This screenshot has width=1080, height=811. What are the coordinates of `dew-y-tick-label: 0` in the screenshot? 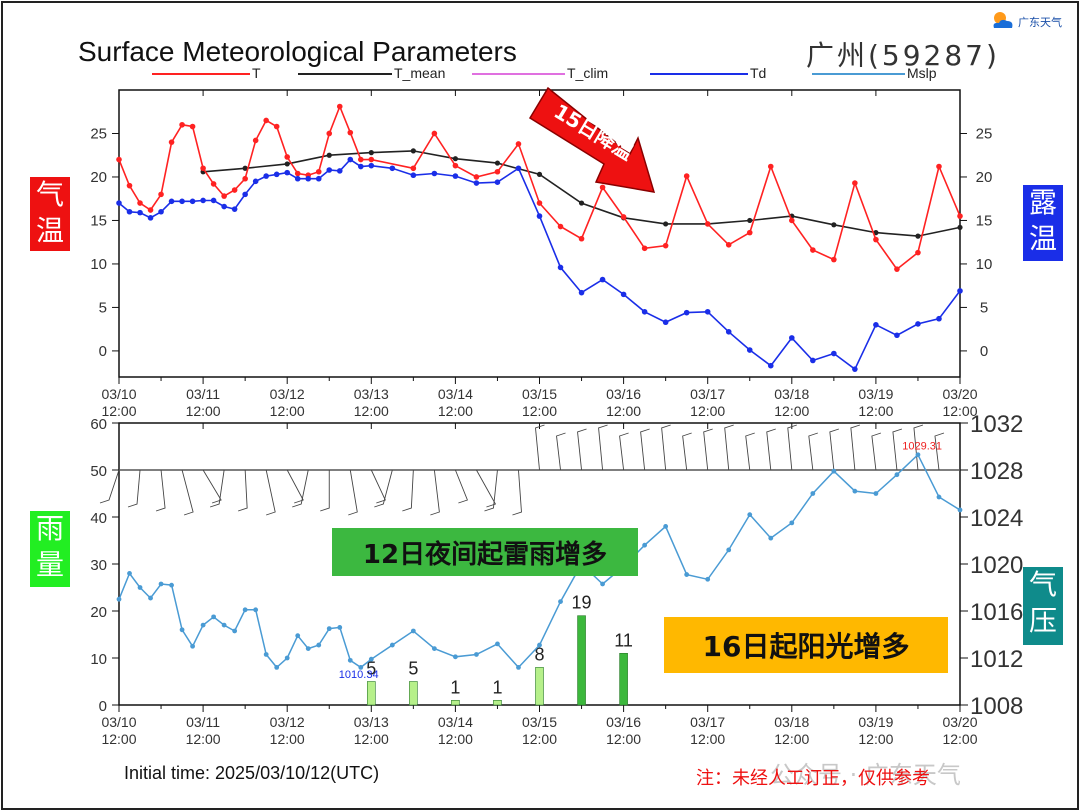 It's located at (984, 351).